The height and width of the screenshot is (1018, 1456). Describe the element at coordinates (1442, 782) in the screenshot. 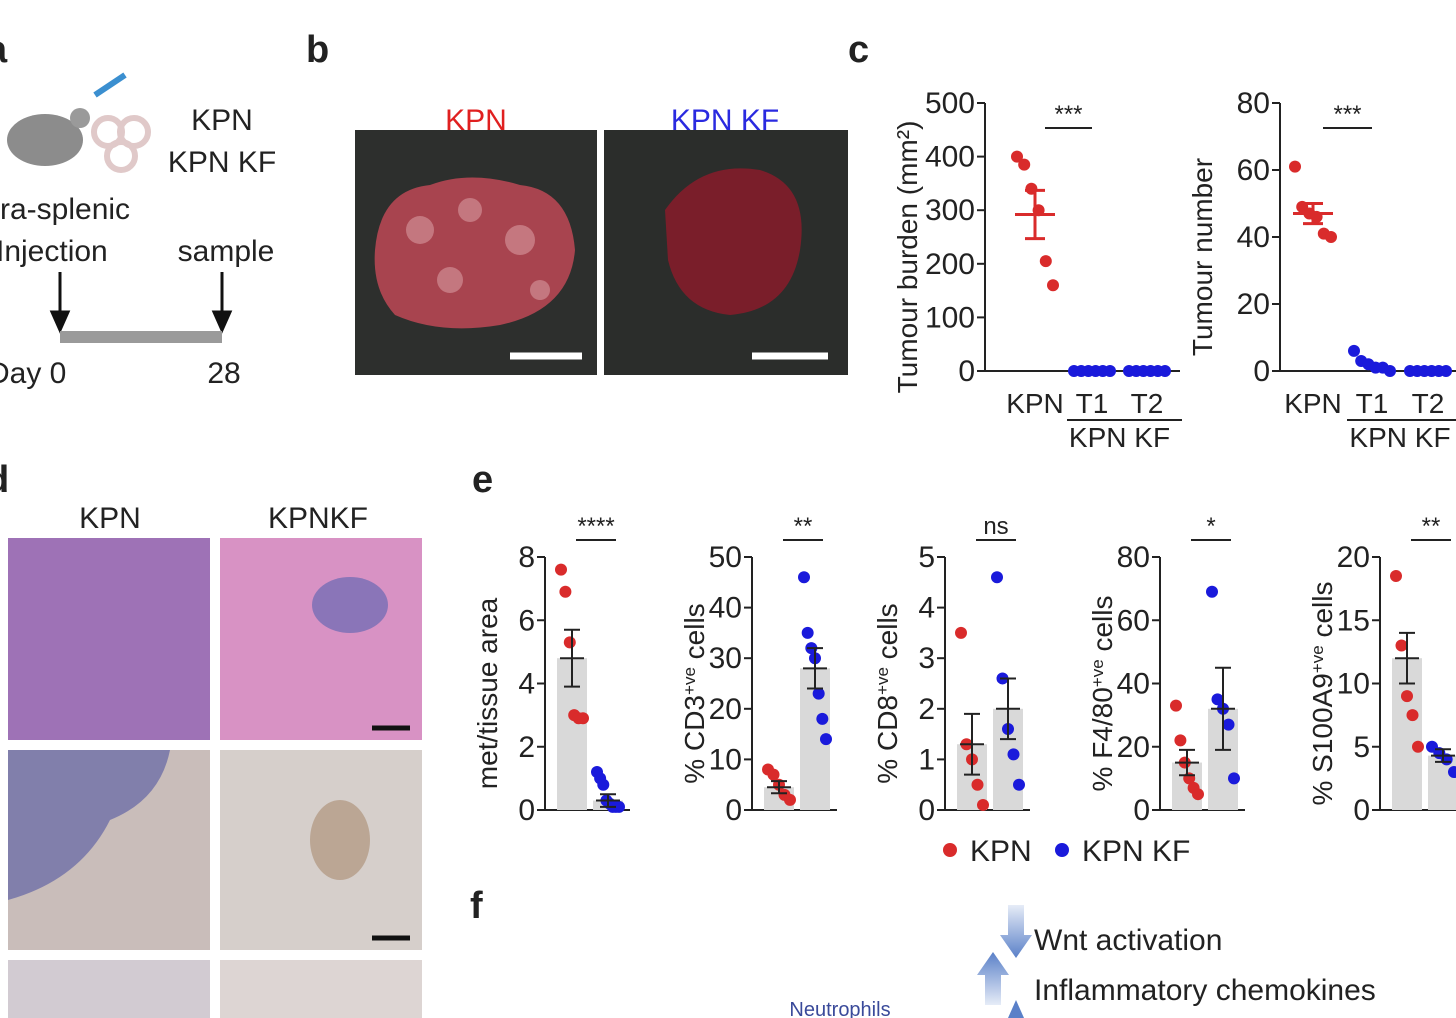

I see `bar` at that location.